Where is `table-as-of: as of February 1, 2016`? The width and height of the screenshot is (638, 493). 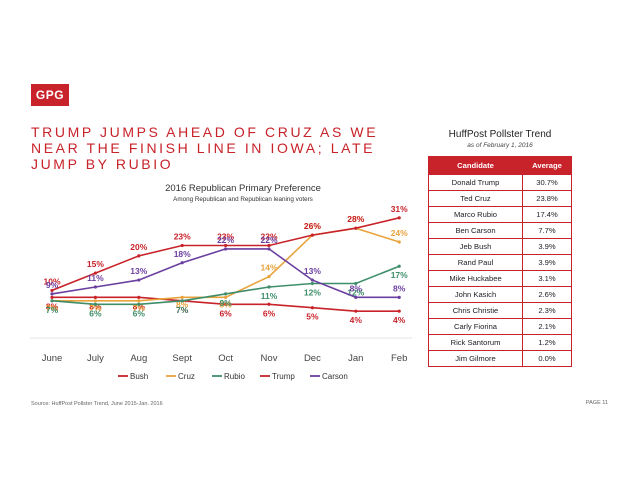
table-as-of: as of February 1, 2016 is located at coordinates (500, 145).